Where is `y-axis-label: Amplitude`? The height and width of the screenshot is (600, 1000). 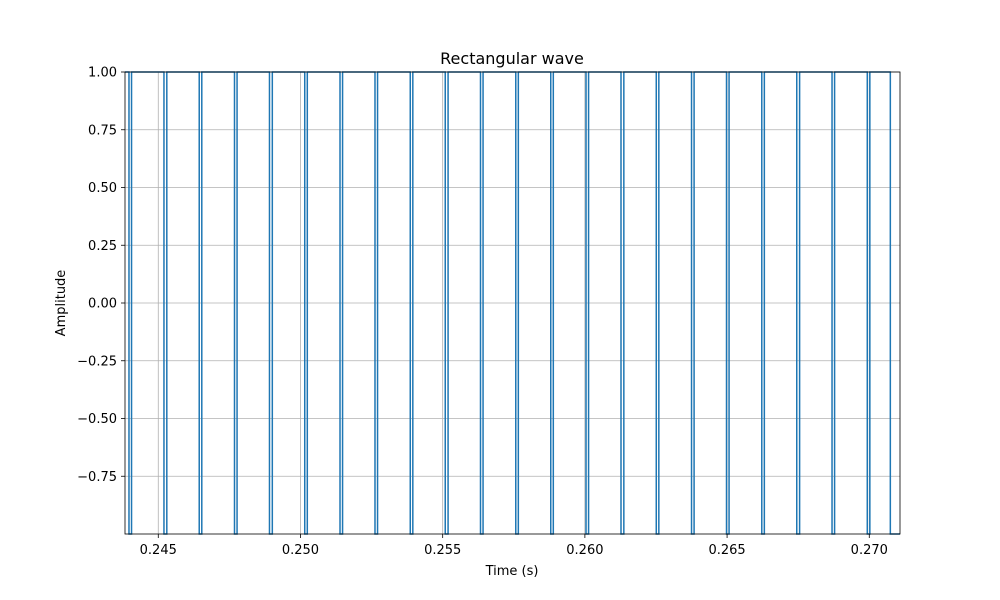
y-axis-label: Amplitude is located at coordinates (61, 303).